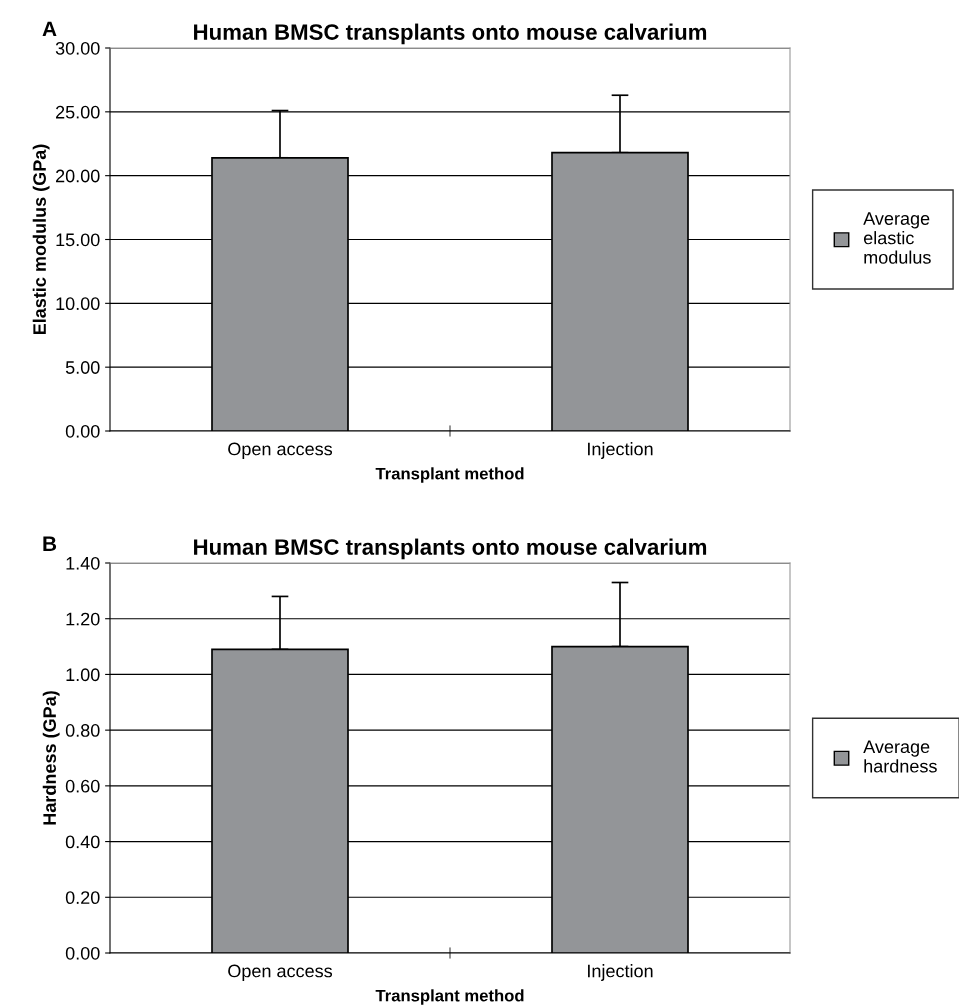 The image size is (959, 1006). What do you see at coordinates (78, 176) in the screenshot?
I see `y-tick-label: 20.00` at bounding box center [78, 176].